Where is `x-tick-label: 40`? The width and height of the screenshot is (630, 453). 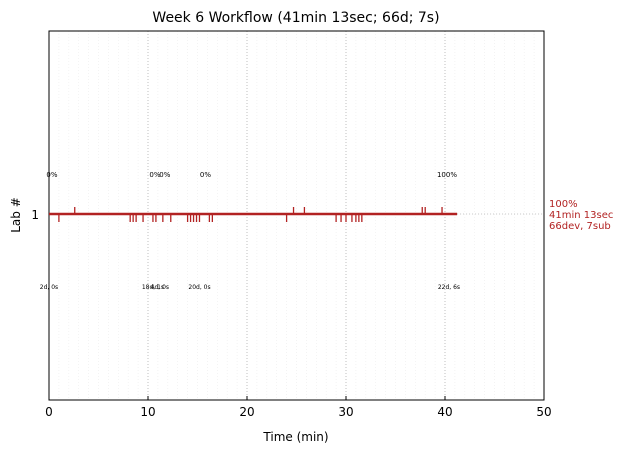
x-tick-label: 40 is located at coordinates (444, 412).